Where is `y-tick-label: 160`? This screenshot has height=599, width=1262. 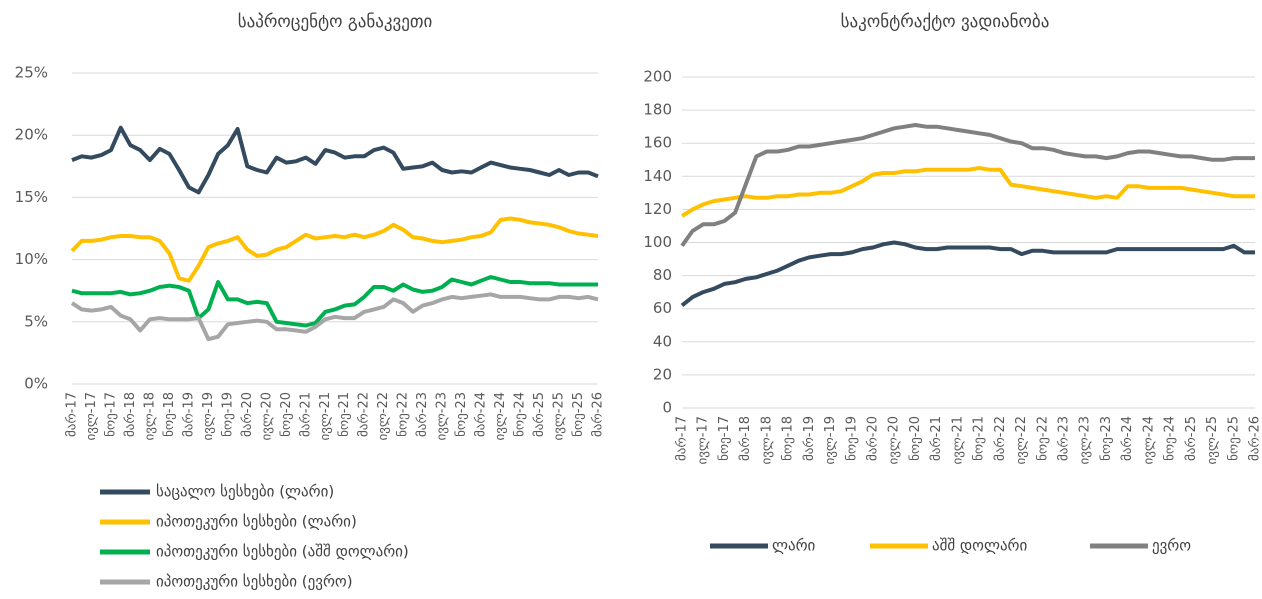 y-tick-label: 160 is located at coordinates (657, 143).